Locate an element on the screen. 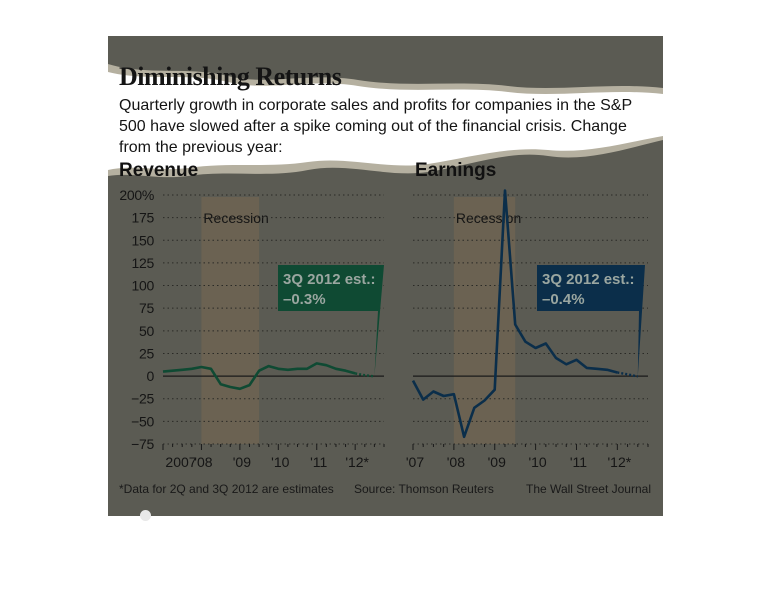  y-tick-label: 175 is located at coordinates (143, 218).